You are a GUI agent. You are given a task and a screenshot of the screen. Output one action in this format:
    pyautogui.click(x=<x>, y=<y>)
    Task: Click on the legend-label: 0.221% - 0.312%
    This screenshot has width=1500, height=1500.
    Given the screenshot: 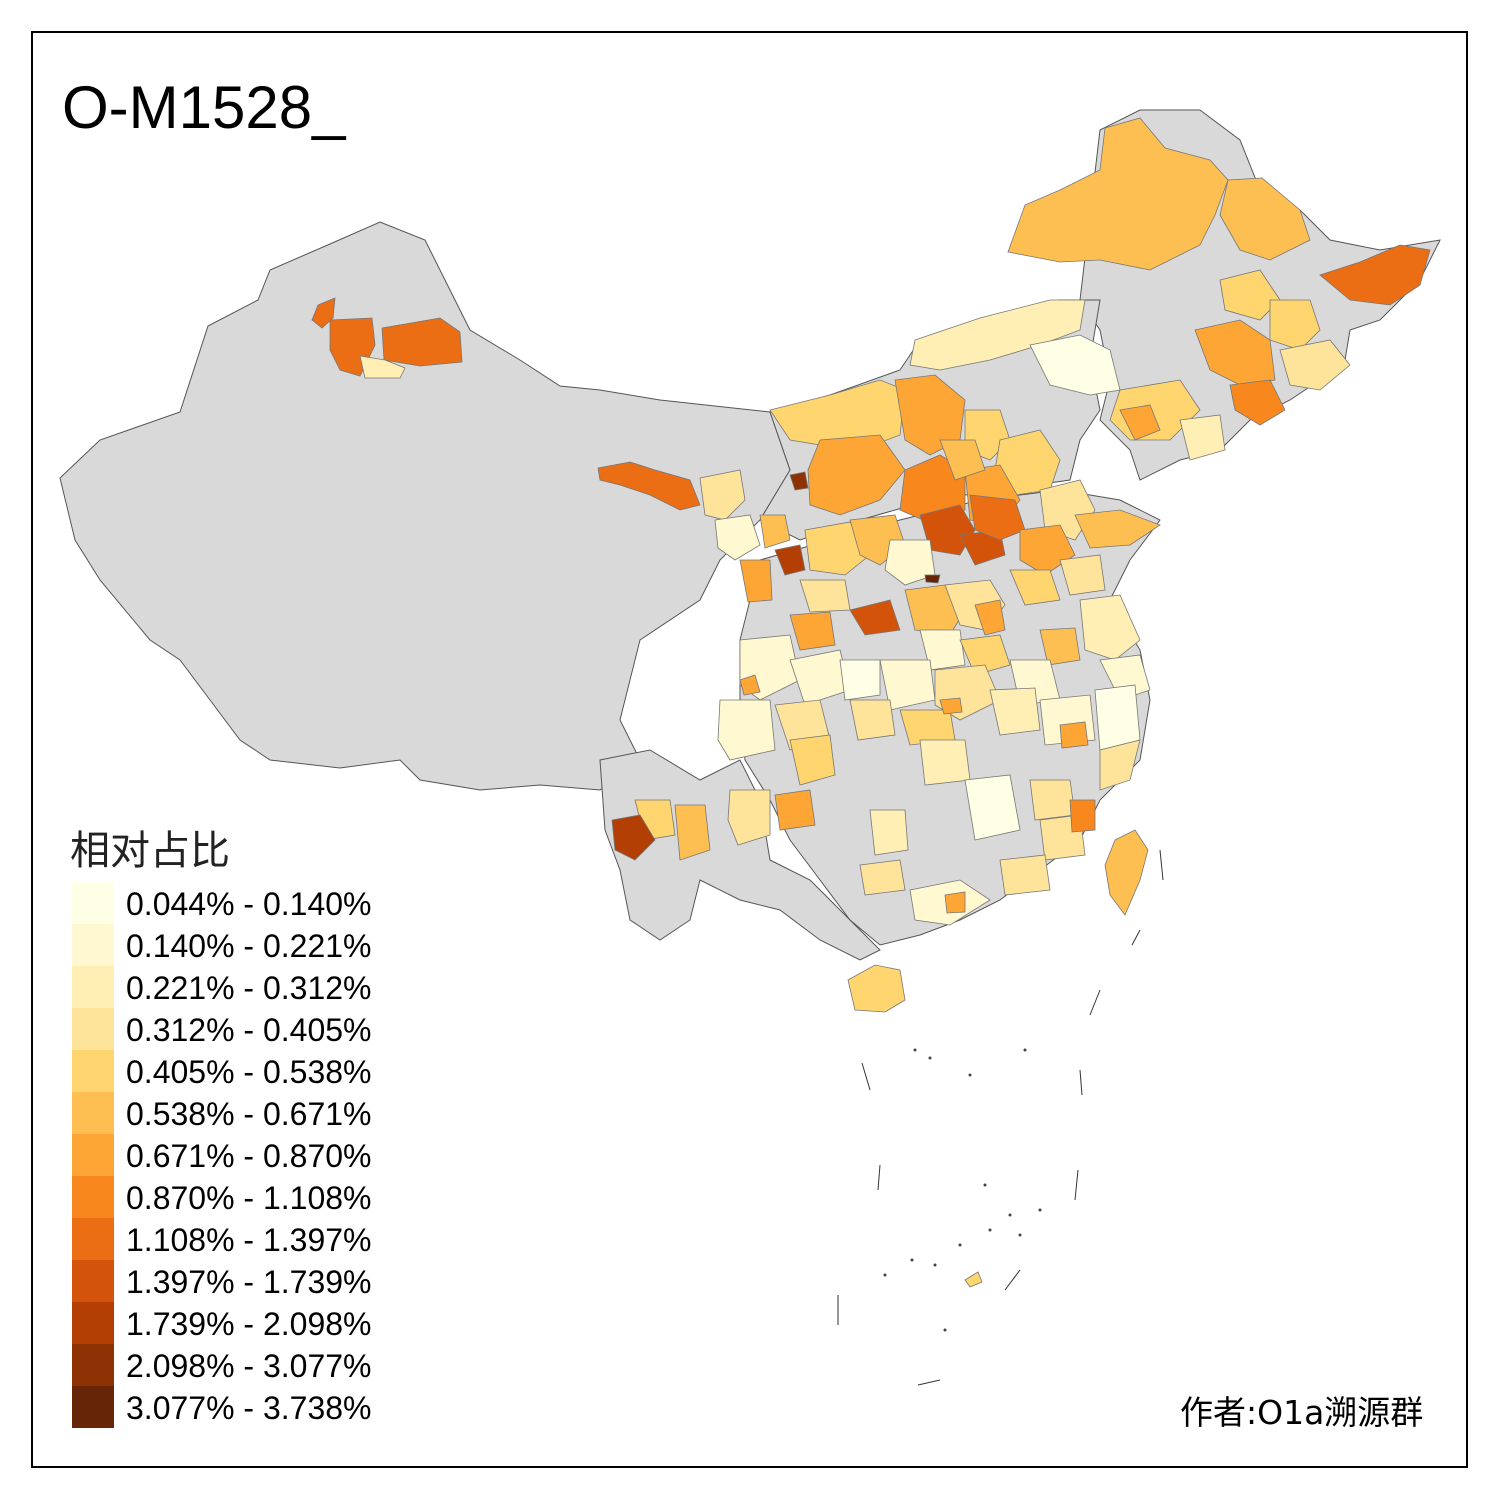 What is the action you would take?
    pyautogui.click(x=249, y=988)
    